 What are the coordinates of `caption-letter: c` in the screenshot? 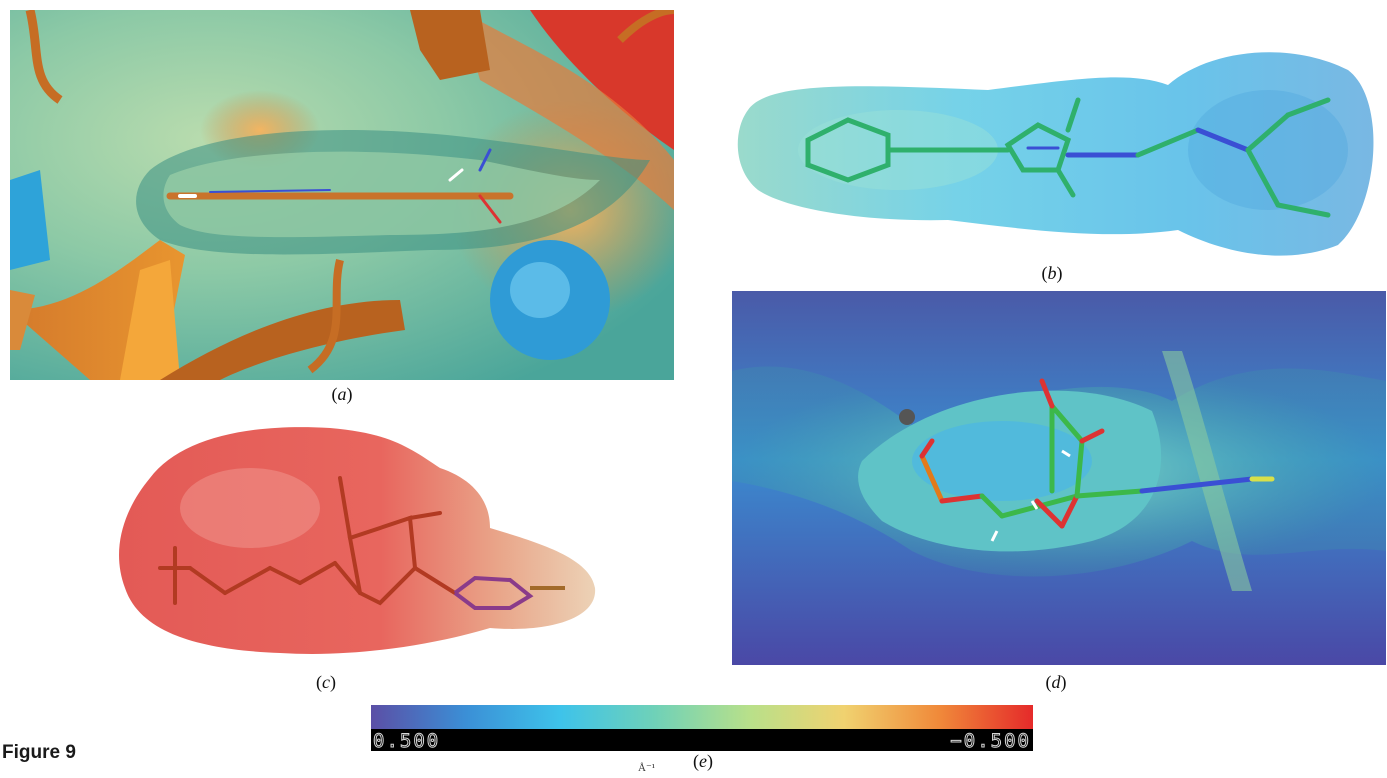 It's located at (326, 682).